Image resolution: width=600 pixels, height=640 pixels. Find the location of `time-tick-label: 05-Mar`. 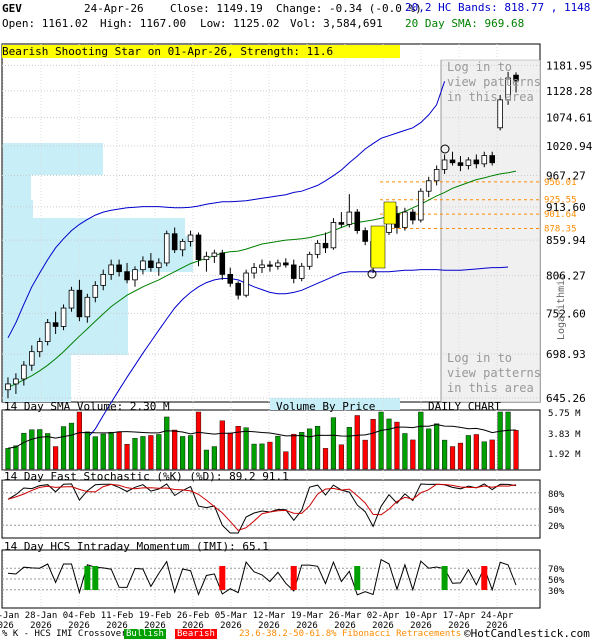

time-tick-label: 05-Mar is located at coordinates (231, 616).